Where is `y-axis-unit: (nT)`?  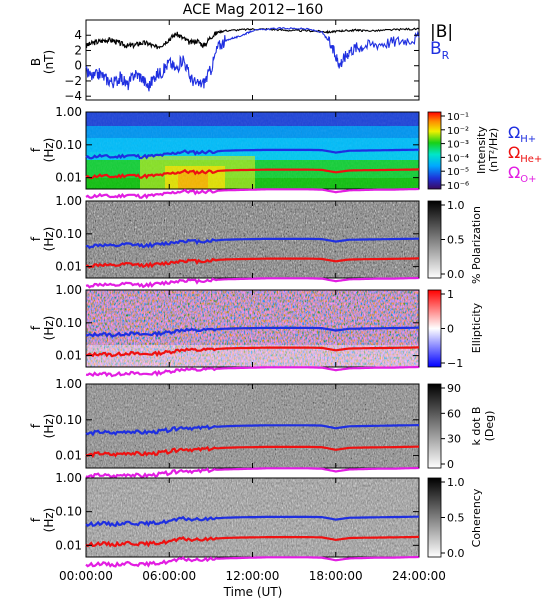 y-axis-unit: (nT) is located at coordinates (49, 62).